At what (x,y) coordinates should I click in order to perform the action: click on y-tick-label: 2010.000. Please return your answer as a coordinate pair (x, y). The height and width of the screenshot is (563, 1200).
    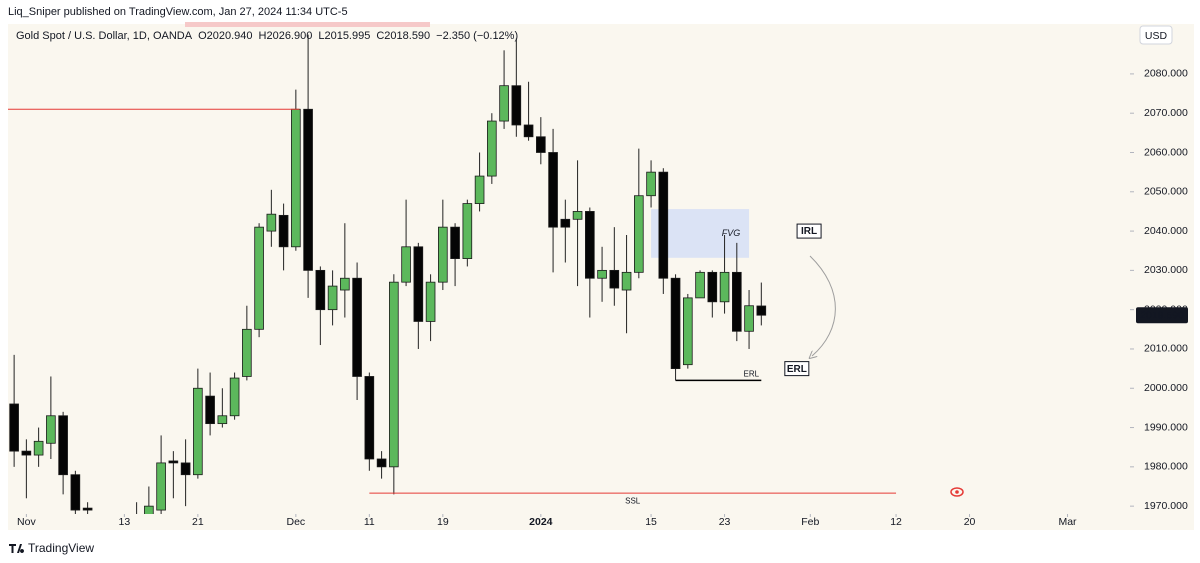
    Looking at the image, I should click on (1166, 349).